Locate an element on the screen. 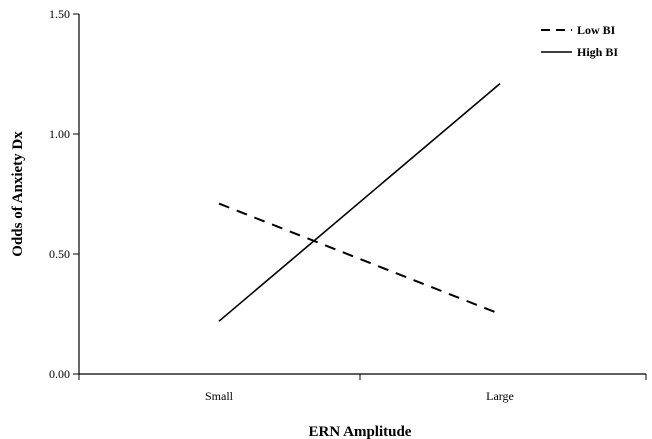 The image size is (652, 439). x-axis-ticks: Small Large is located at coordinates (362, 388).